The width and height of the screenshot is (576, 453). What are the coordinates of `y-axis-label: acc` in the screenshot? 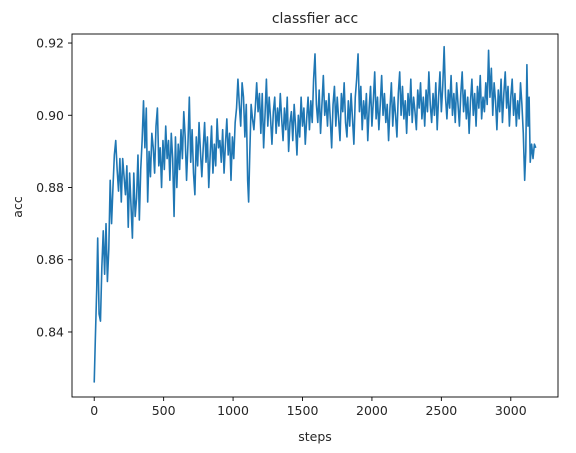 It's located at (17, 207).